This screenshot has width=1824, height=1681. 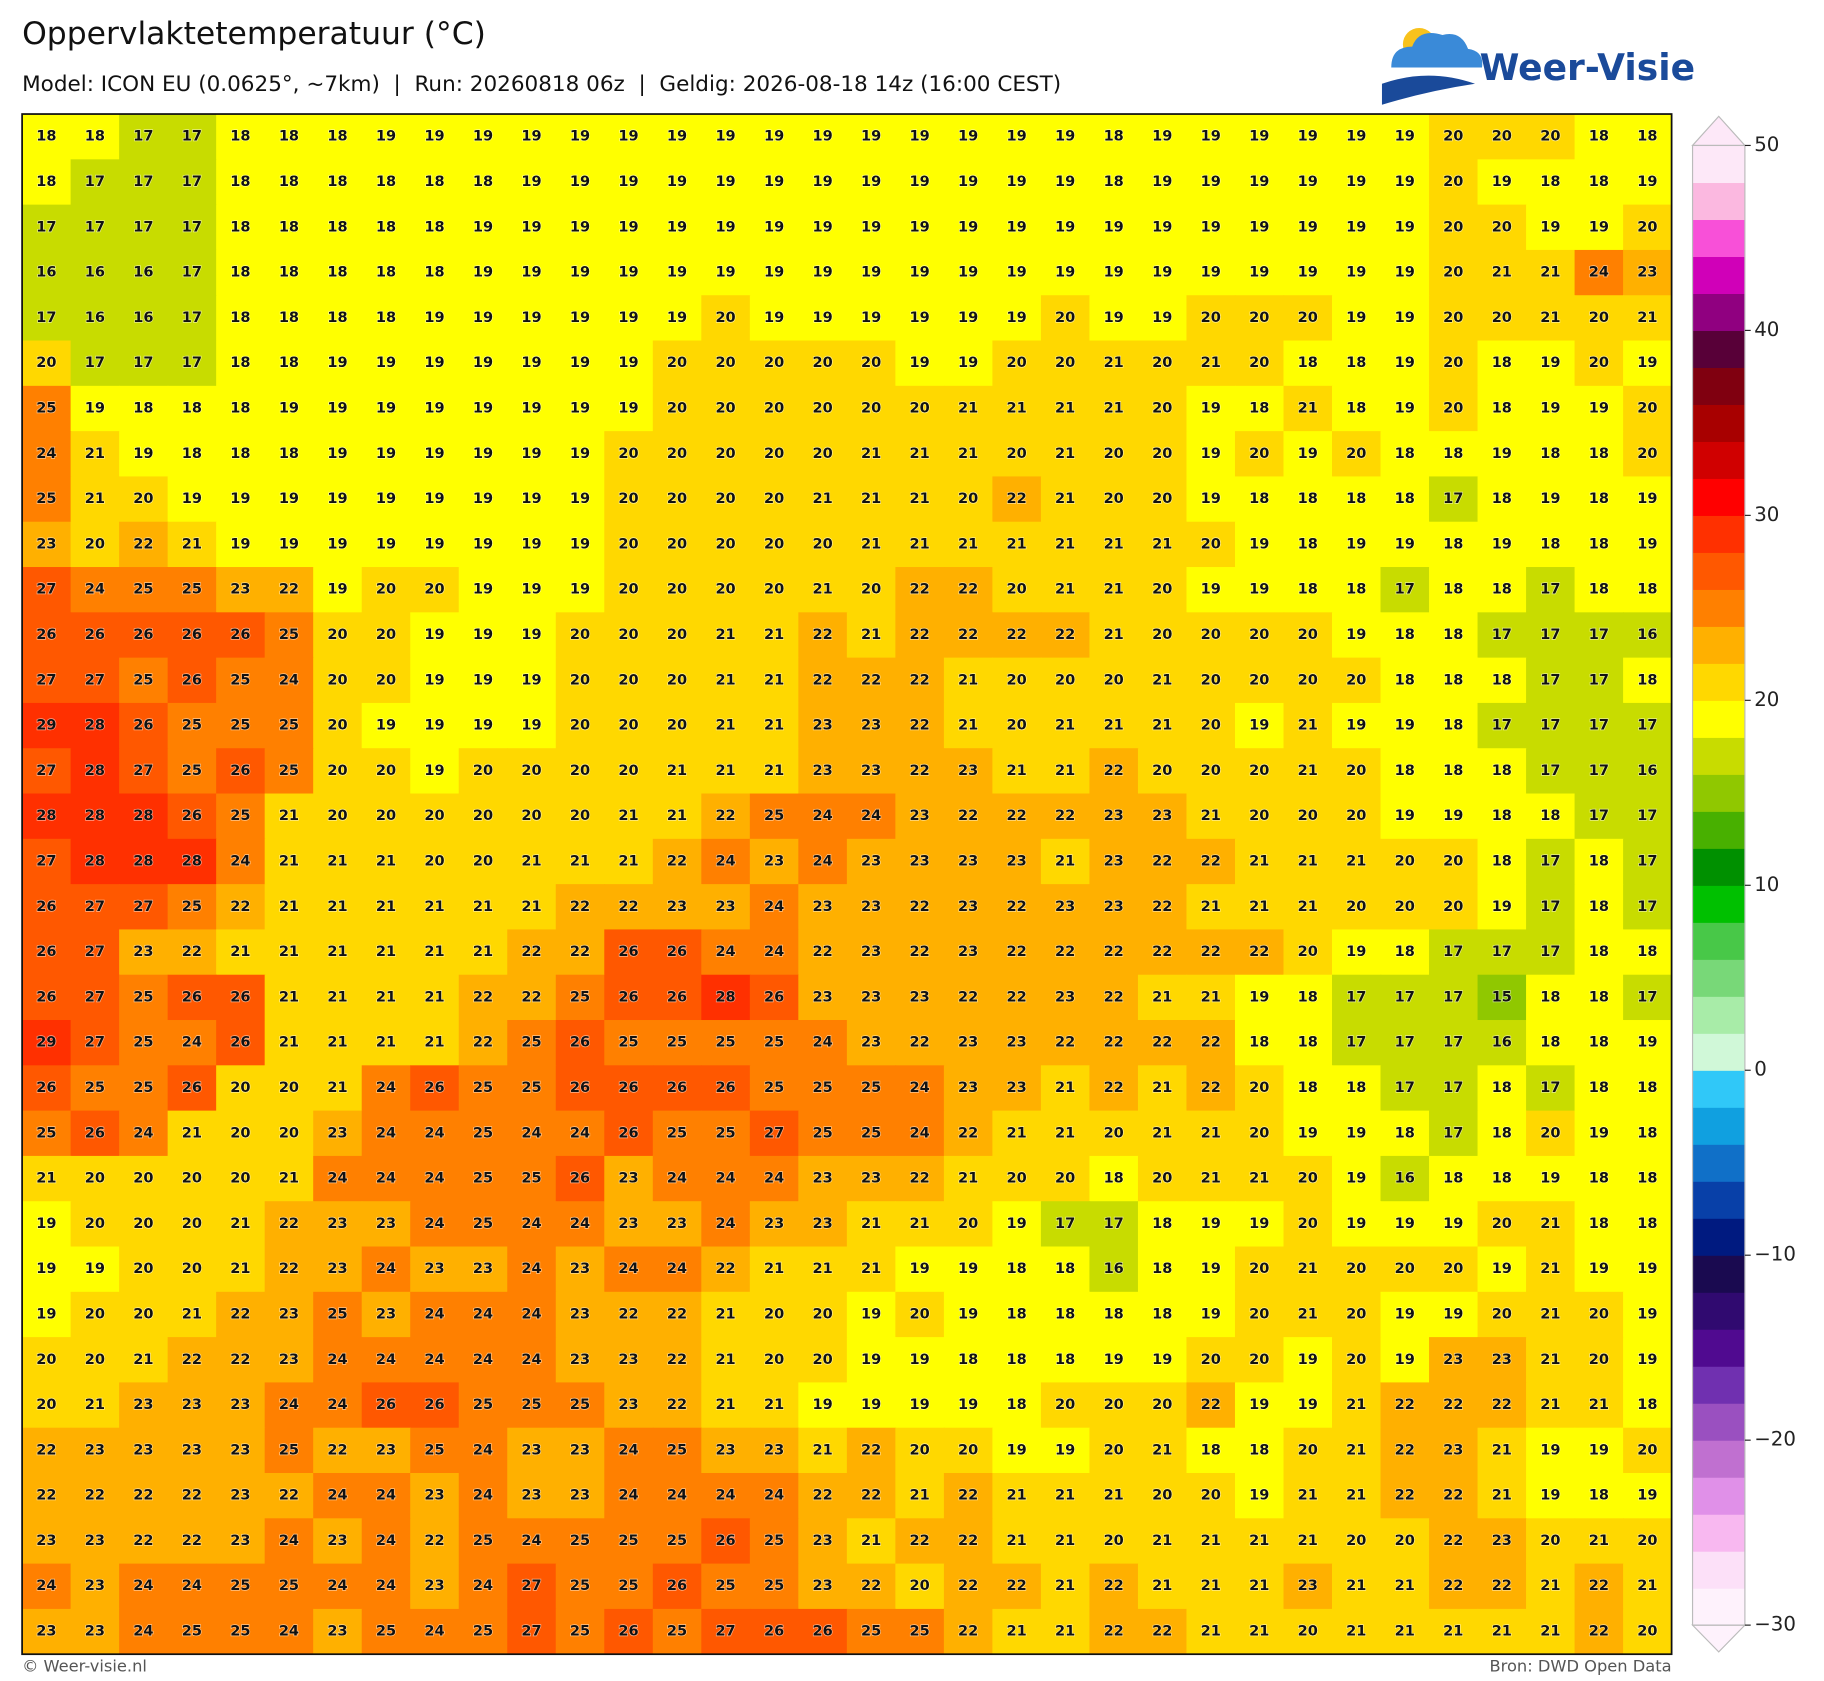 I want to click on temperature-label: 26, so click(x=580, y=1043).